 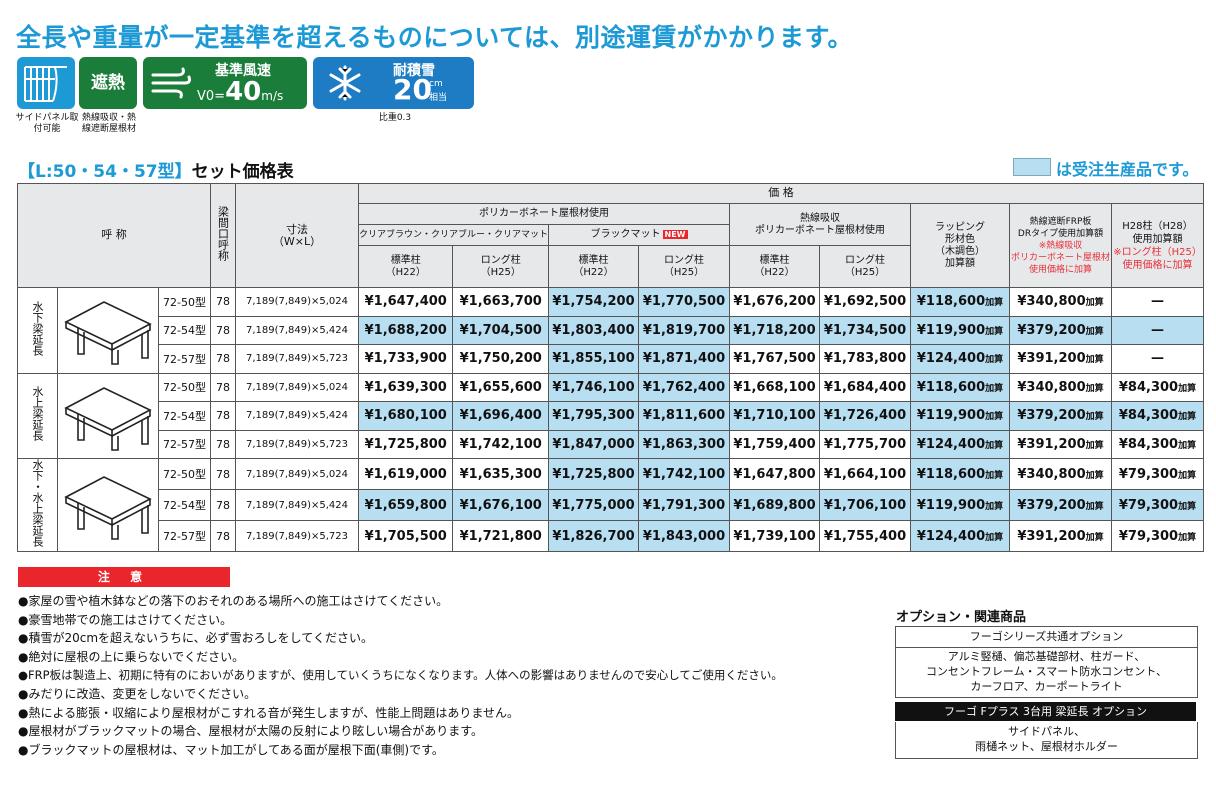 I want to click on price-heat-std: ¥1,689,800, so click(x=775, y=505).